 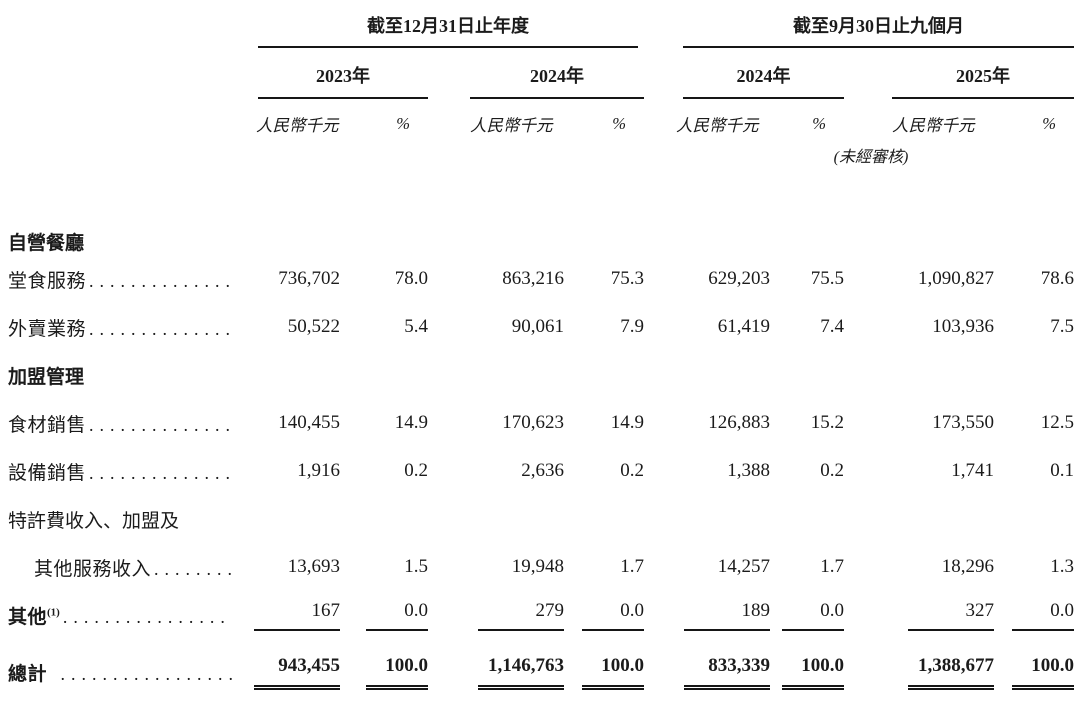 What do you see at coordinates (832, 566) in the screenshot?
I see `cell-value: 1.7` at bounding box center [832, 566].